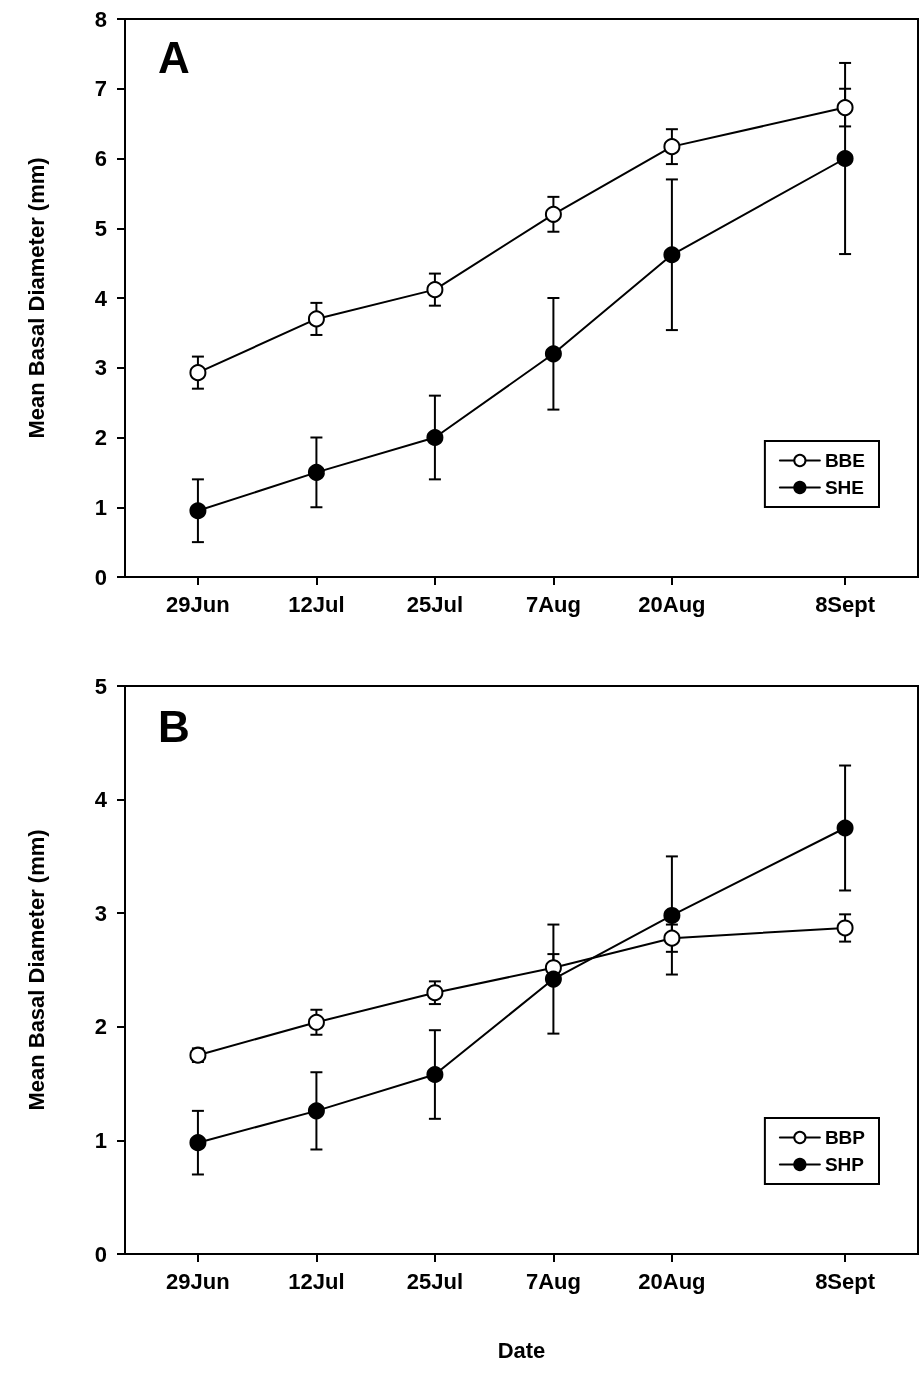 The image size is (919, 1377). What do you see at coordinates (521, 1350) in the screenshot?
I see `x-axis-title: Date` at bounding box center [521, 1350].